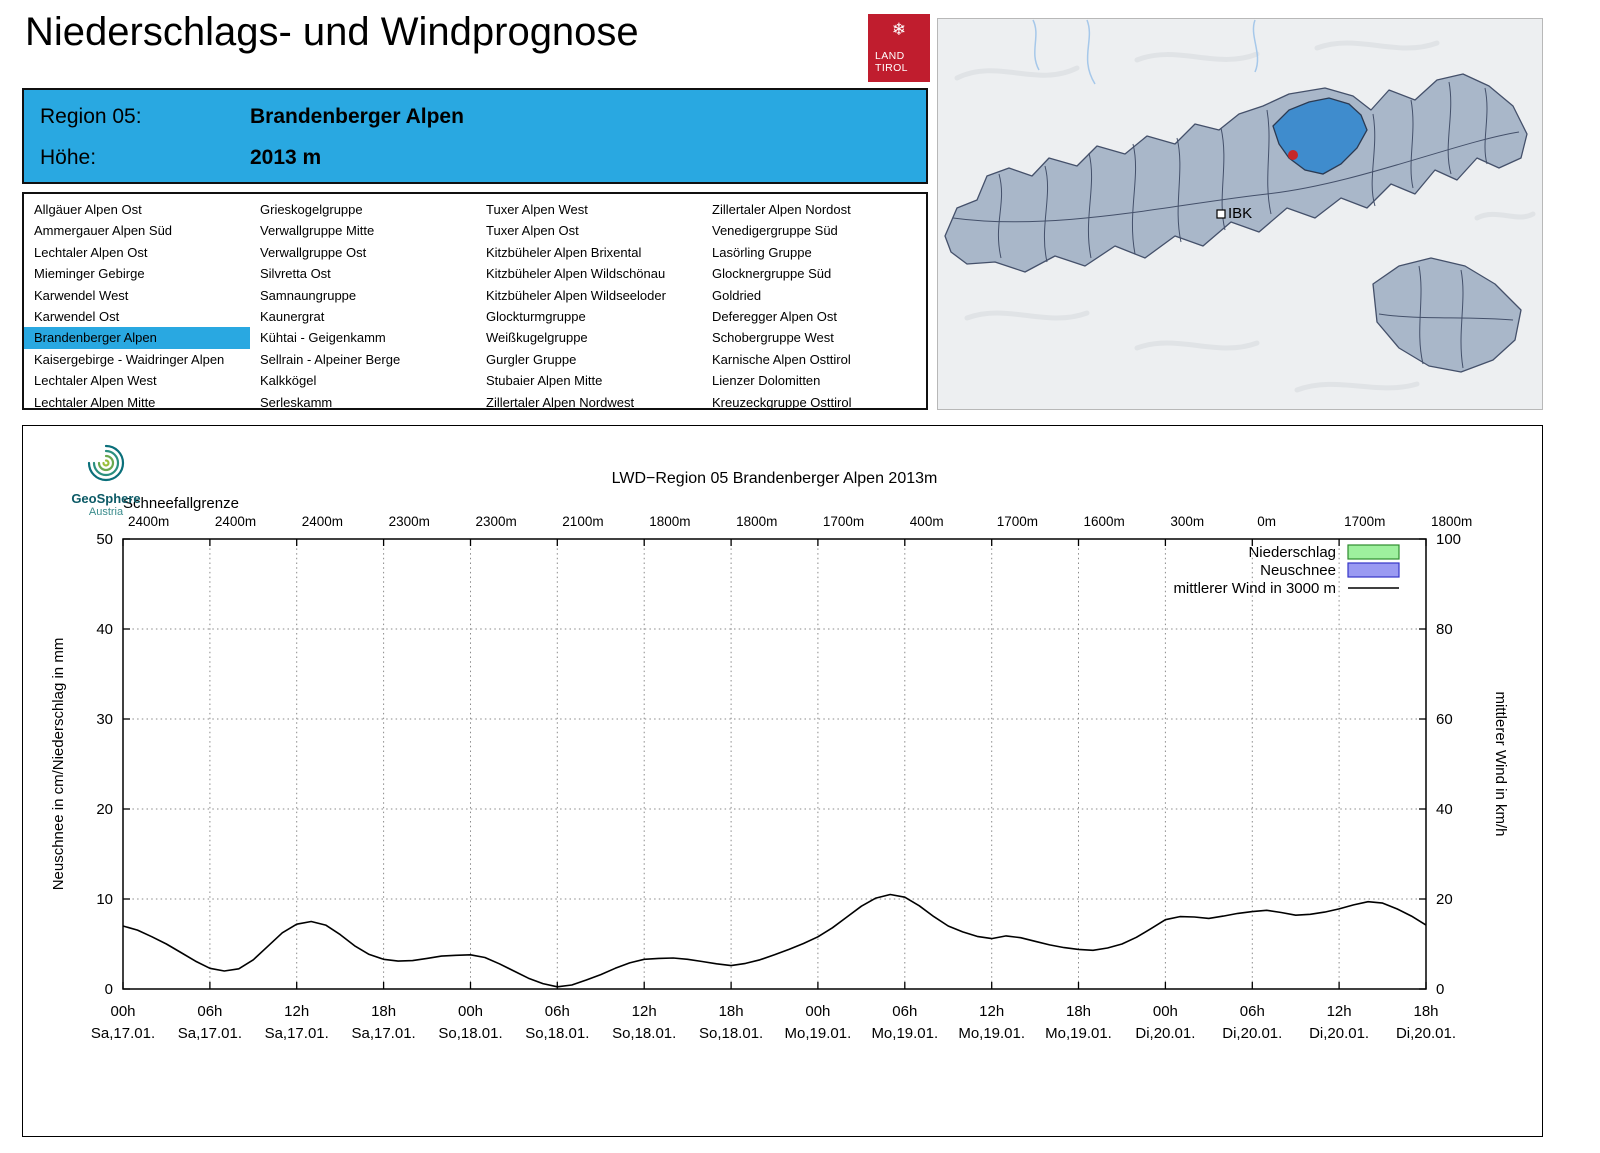 The image size is (1600, 1153). Describe the element at coordinates (95, 381) in the screenshot. I see `region-list-item: Lechtaler Alpen West` at that location.